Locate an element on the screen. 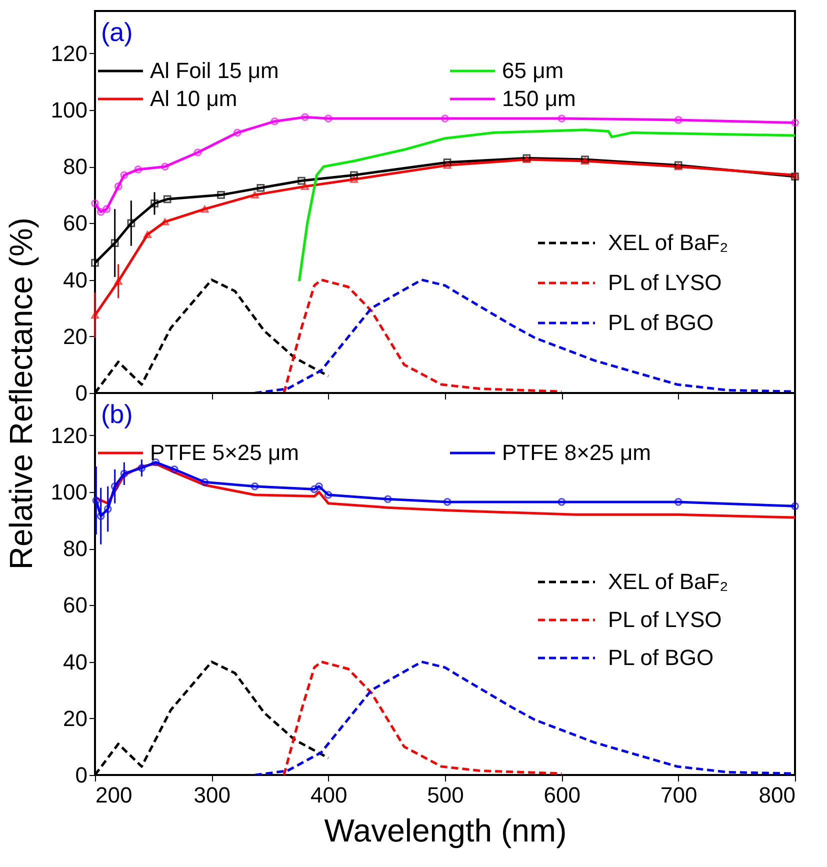 The height and width of the screenshot is (867, 827). annotation: (b) is located at coordinates (117, 414).